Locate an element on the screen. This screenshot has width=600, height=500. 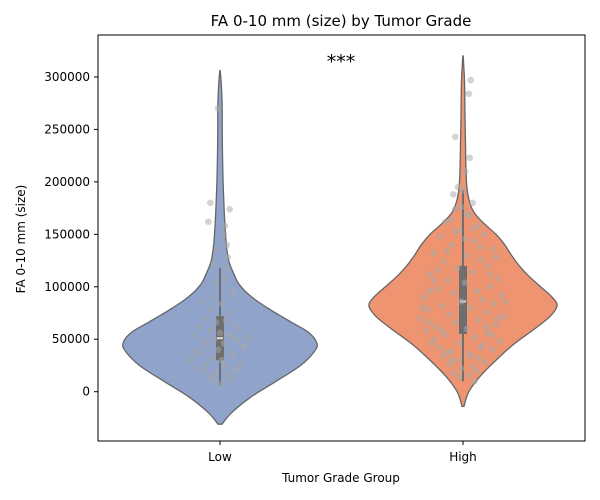
significance-annotation: *** is located at coordinates (341, 62).